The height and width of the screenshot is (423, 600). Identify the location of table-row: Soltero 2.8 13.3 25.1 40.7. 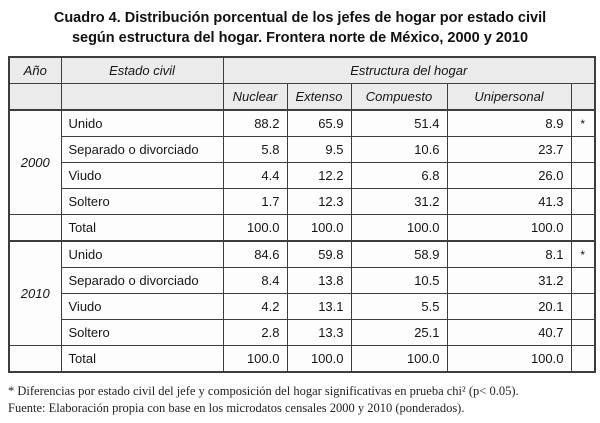
(302, 332).